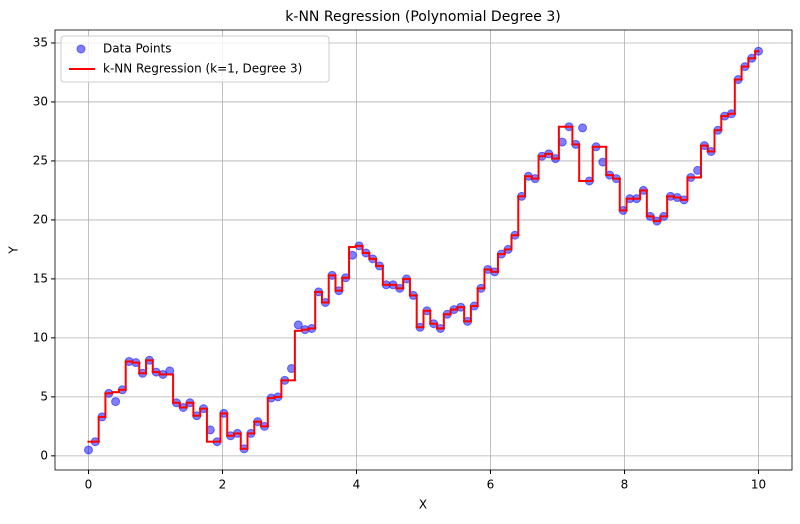  What do you see at coordinates (40, 219) in the screenshot?
I see `y-tick-label: 20` at bounding box center [40, 219].